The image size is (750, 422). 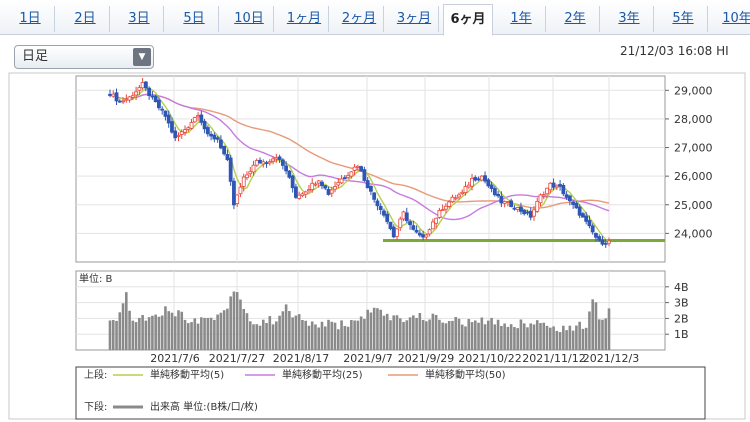 What do you see at coordinates (693, 90) in the screenshot?
I see `price-tick-label: 29,000` at bounding box center [693, 90].